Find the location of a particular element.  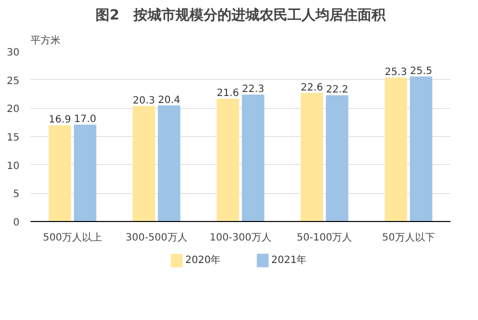

y-axis-title: 平方米 is located at coordinates (45, 40).